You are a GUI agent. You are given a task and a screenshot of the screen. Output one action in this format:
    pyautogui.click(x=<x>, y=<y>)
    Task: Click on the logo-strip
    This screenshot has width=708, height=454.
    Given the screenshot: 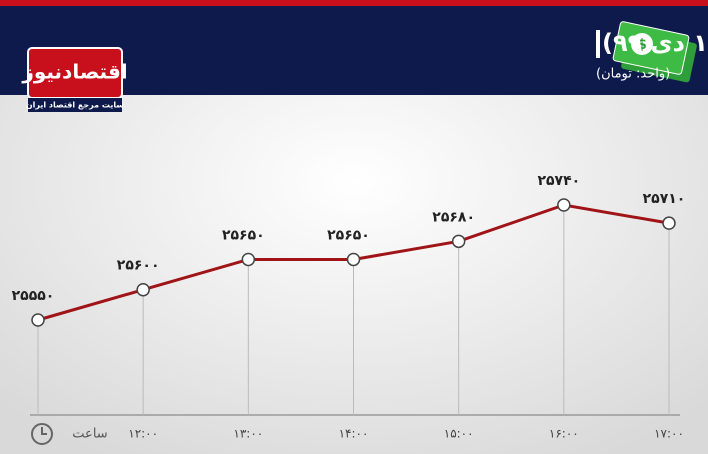 What is the action you would take?
    pyautogui.click(x=75, y=105)
    